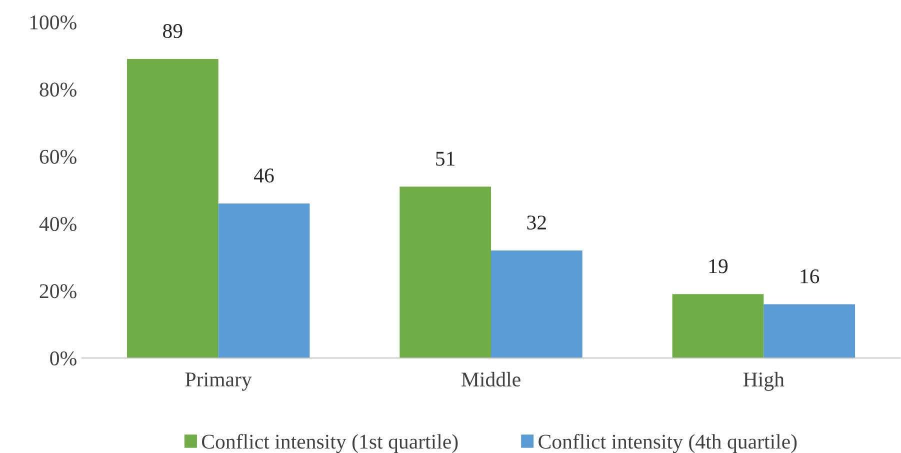 The height and width of the screenshot is (453, 901). I want to click on data-label: 16, so click(810, 276).